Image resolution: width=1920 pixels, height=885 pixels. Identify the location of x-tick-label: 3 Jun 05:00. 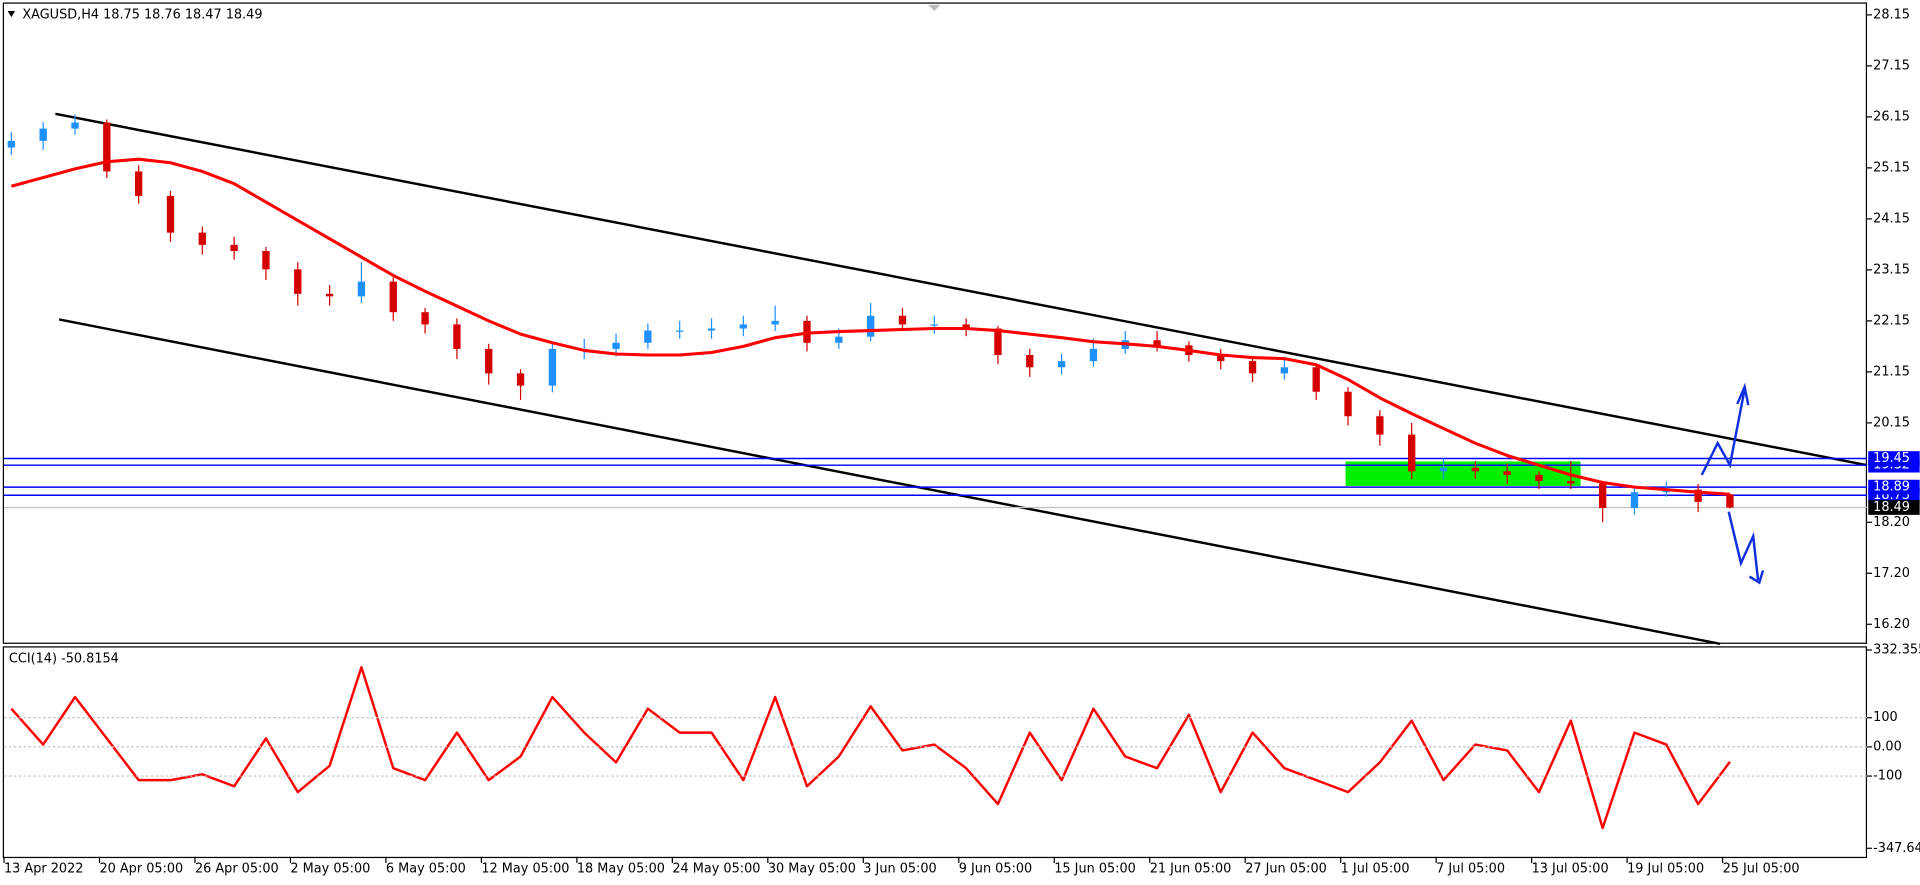
(899, 869).